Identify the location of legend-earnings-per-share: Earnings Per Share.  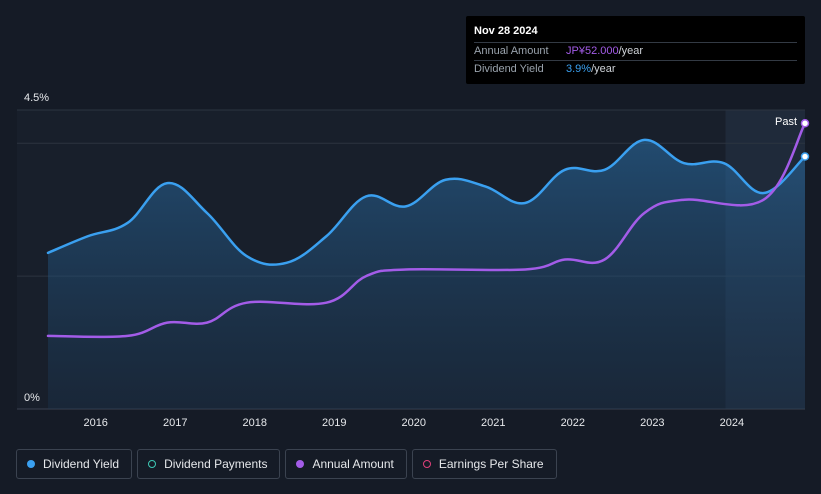
(484, 464).